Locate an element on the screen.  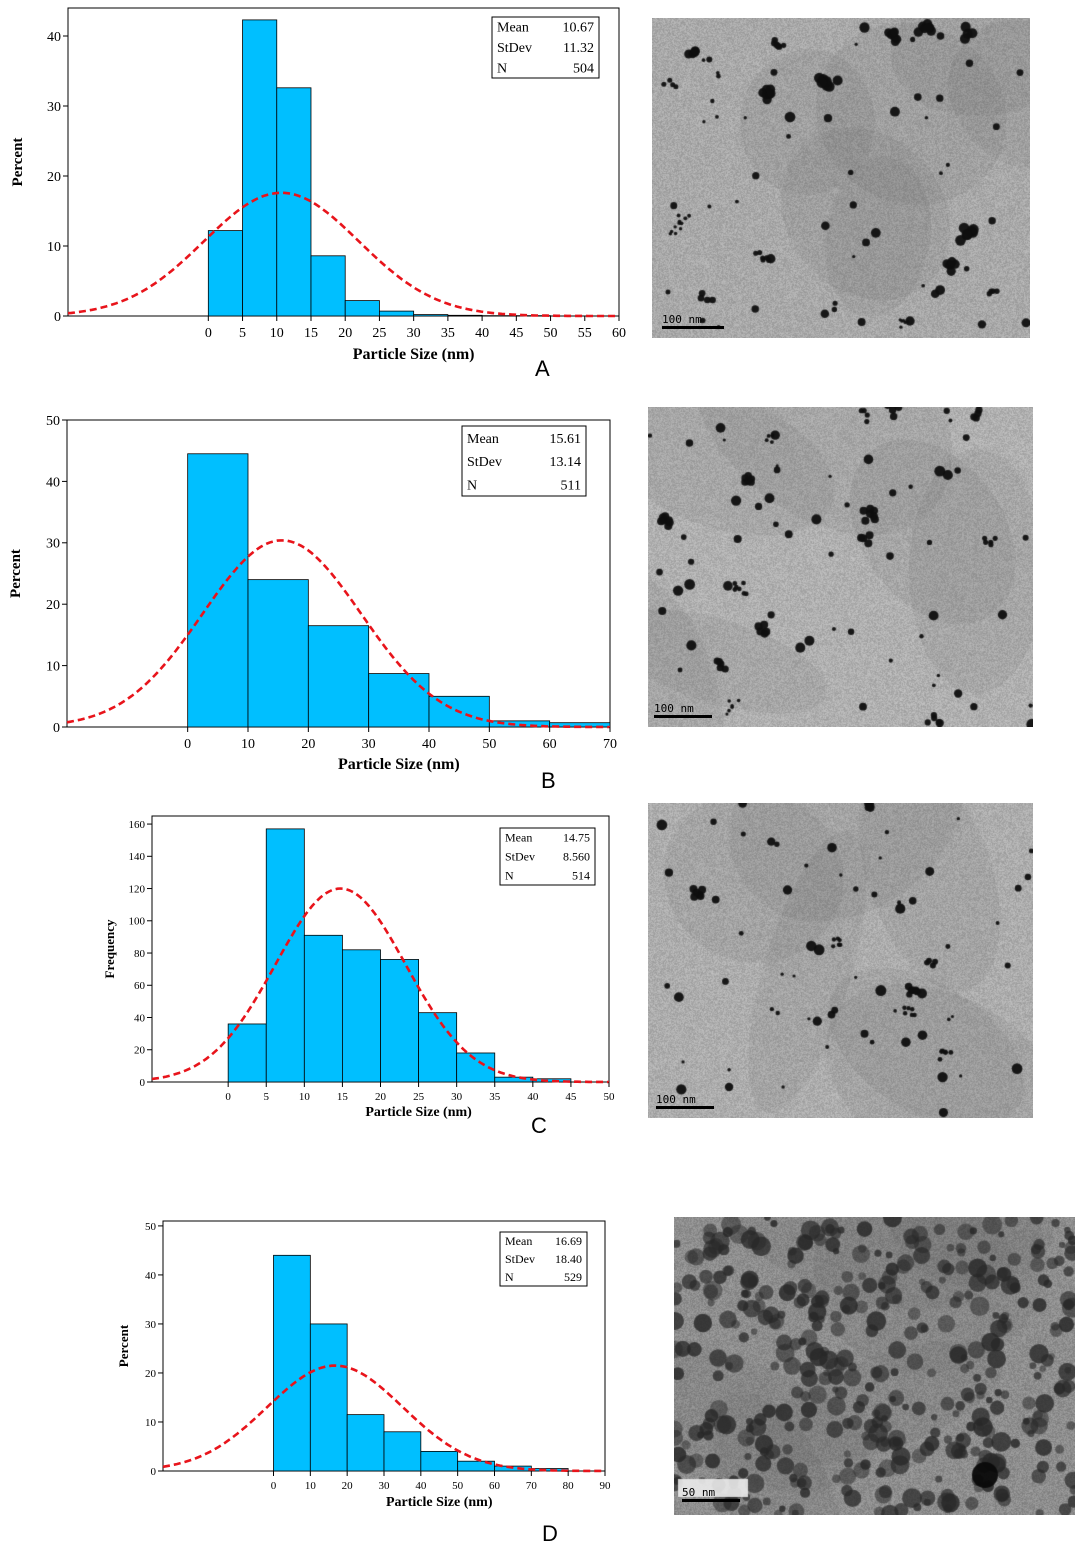
stats-n-value: 514 is located at coordinates (581, 876).